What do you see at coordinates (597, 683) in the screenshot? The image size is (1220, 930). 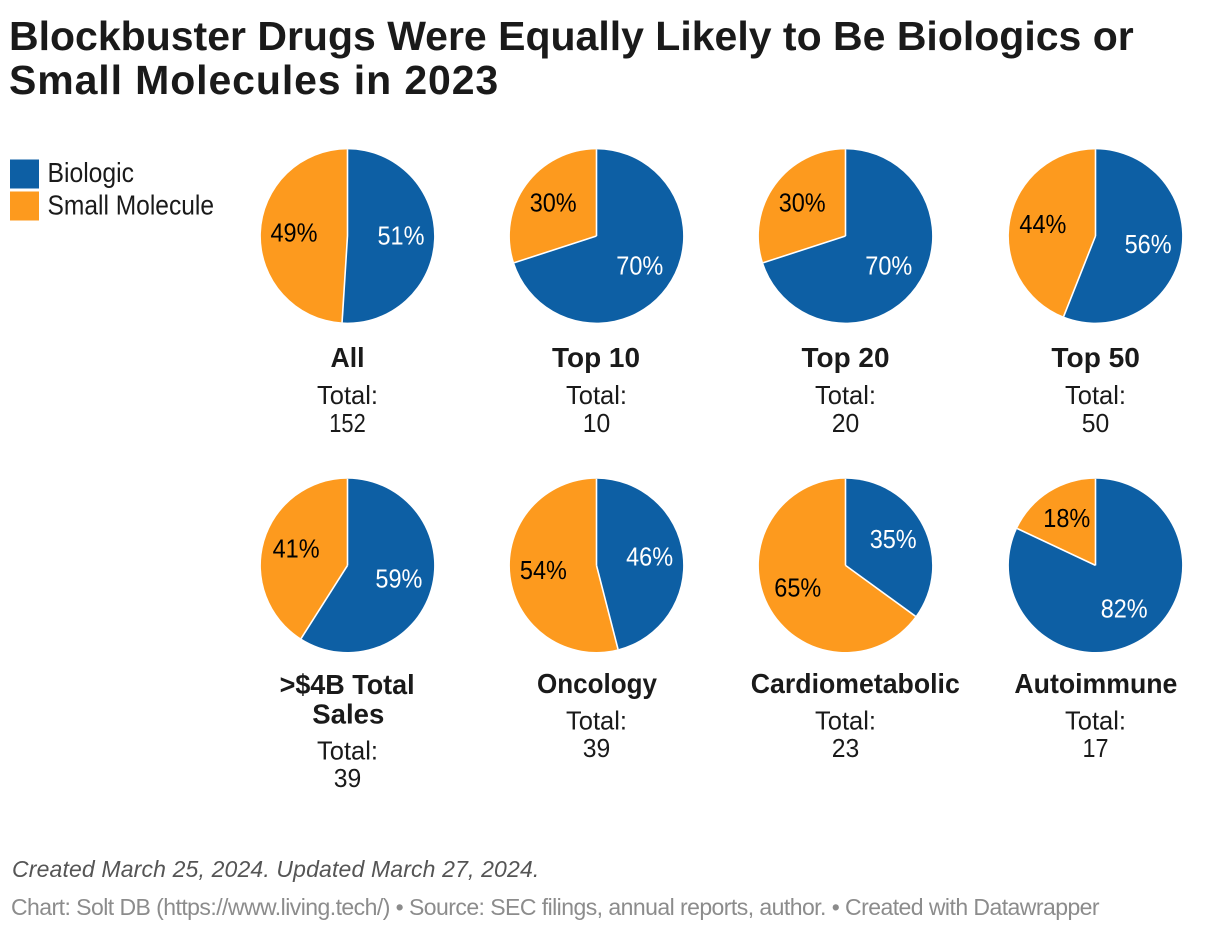 I see `svg-text: Oncology` at bounding box center [597, 683].